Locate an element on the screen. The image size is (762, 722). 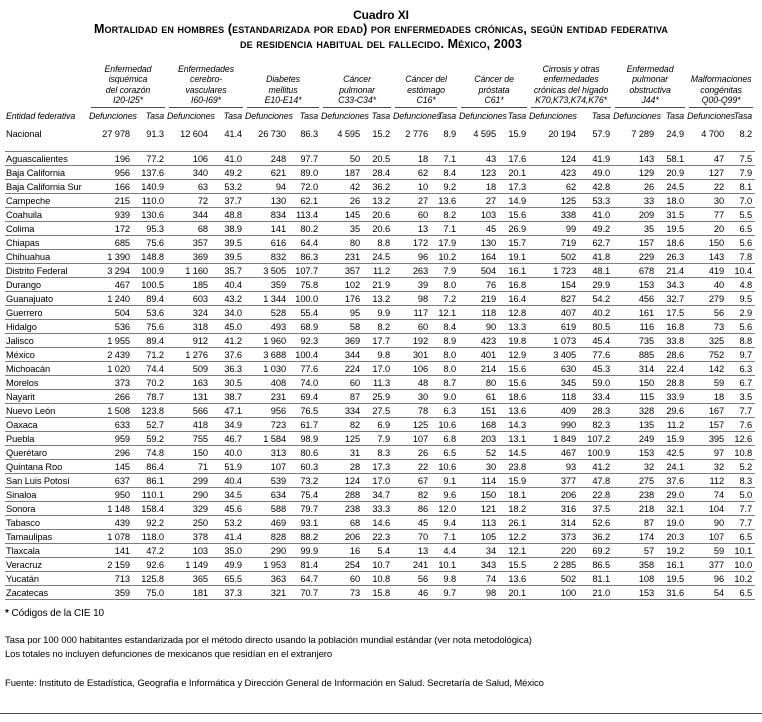
cell: 10.6 is located at coordinates (445, 466).